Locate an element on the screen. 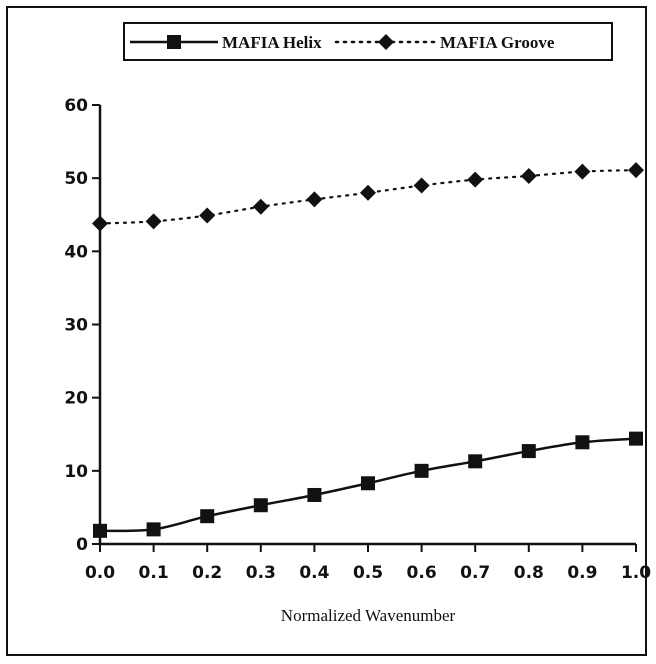 Image resolution: width=656 pixels, height=664 pixels. legend-marker-mafia-helix is located at coordinates (174, 42).